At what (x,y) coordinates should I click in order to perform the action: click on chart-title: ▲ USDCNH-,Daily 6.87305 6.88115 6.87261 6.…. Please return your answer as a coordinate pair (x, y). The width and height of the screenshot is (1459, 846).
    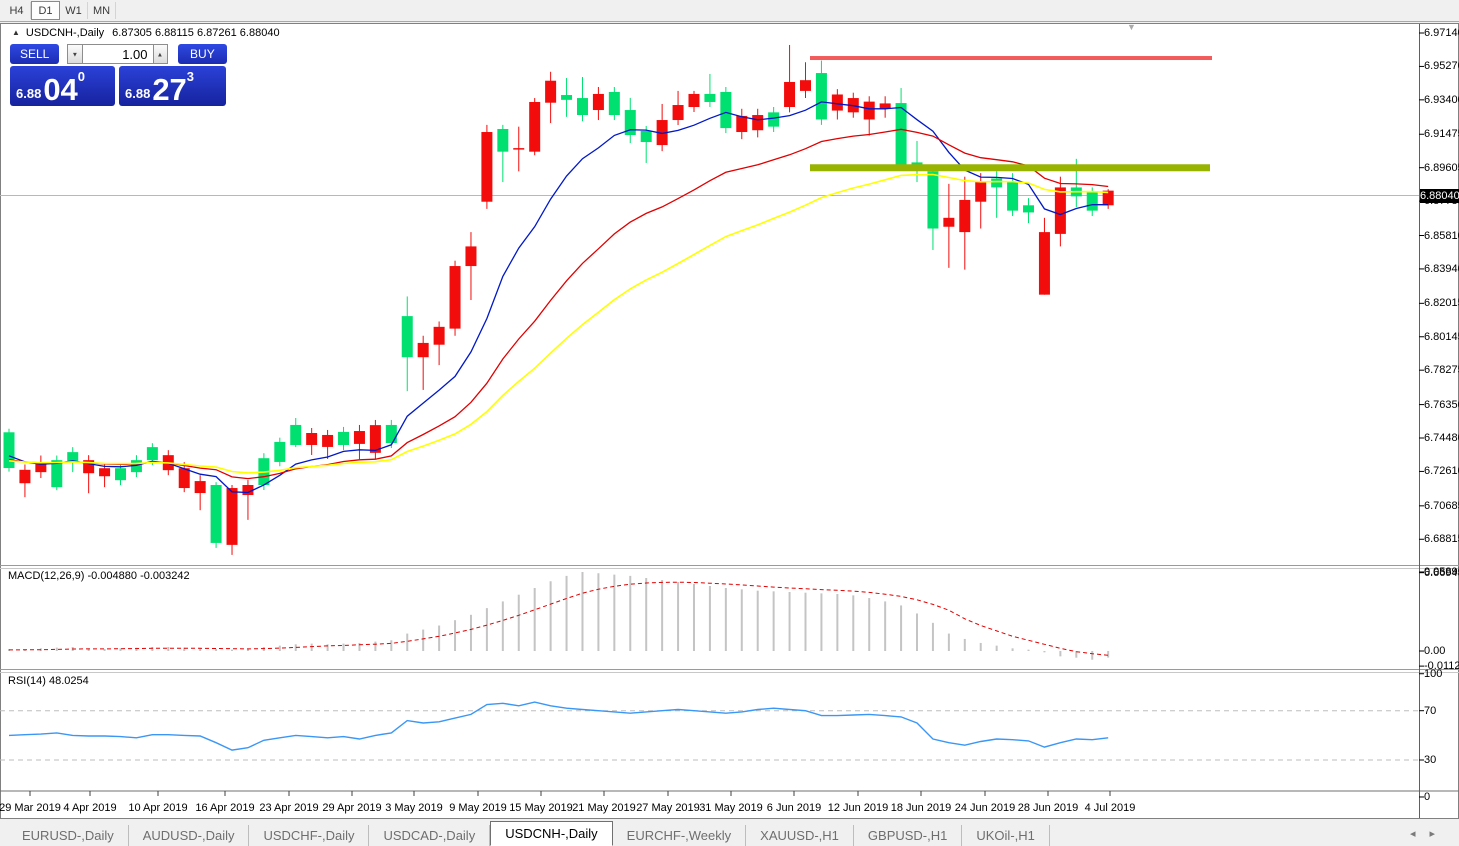
    Looking at the image, I should click on (146, 33).